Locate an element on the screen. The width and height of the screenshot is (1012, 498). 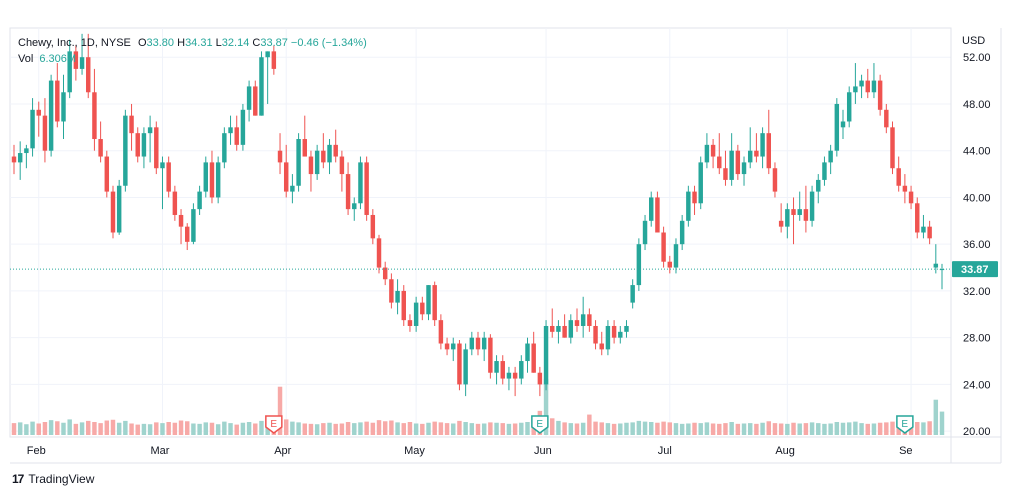
high-label: H is located at coordinates (181, 43).